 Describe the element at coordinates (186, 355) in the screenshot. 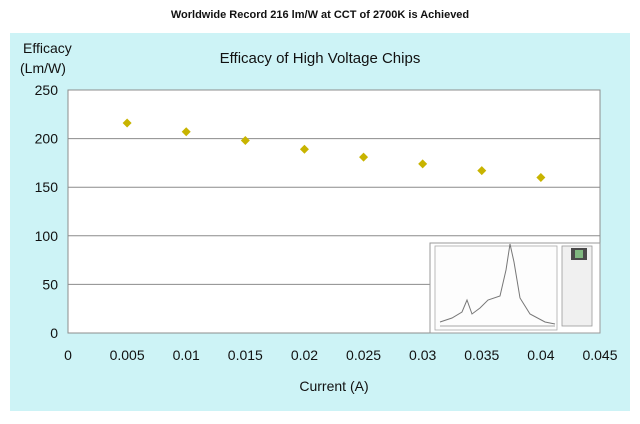

I see `x-tick-label: 0.01` at that location.